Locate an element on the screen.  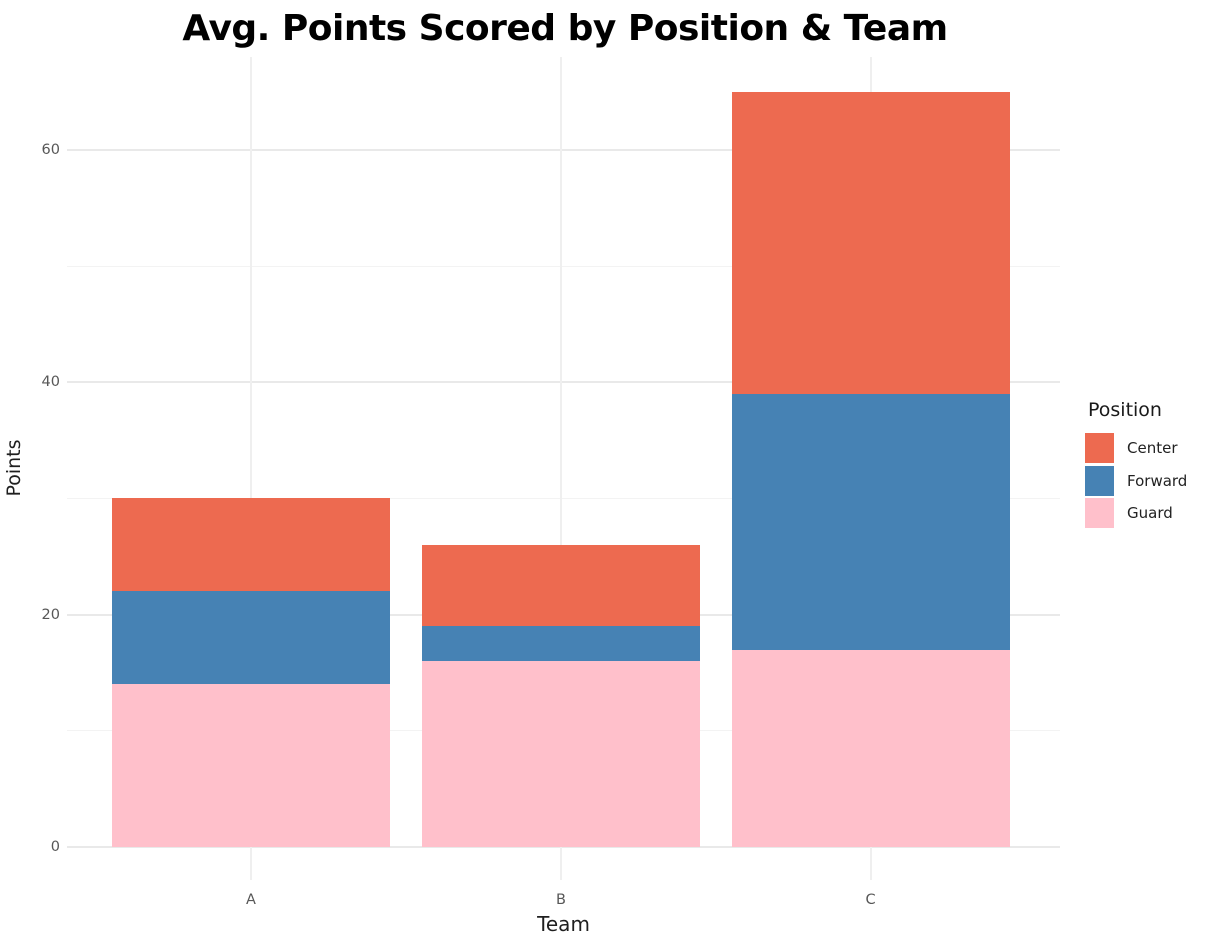
legend-items: Center Forward Guard is located at coordinates (1147, 480).